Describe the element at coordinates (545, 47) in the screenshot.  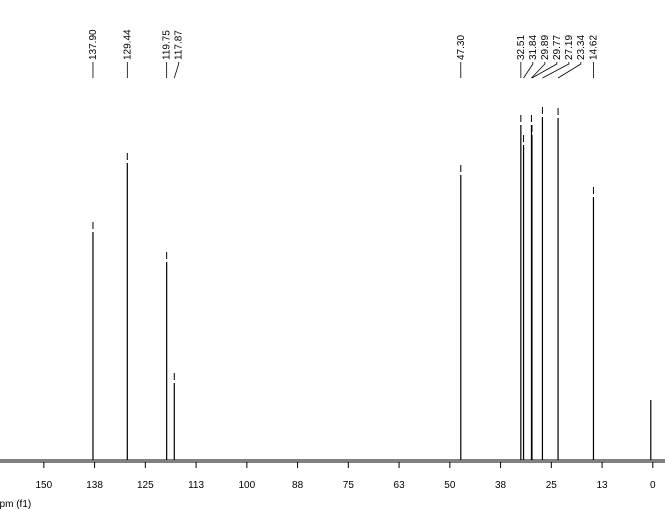
I see `peak-label: 29.89` at that location.